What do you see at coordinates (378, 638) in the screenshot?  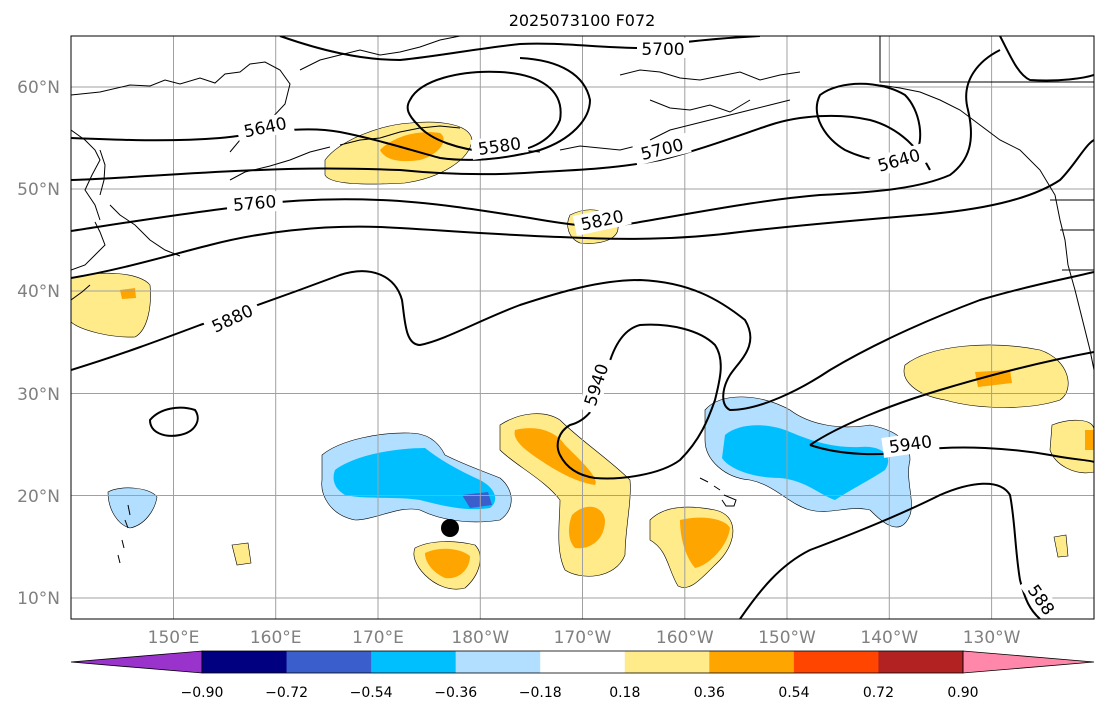 I see `lon-label: 170°E` at bounding box center [378, 638].